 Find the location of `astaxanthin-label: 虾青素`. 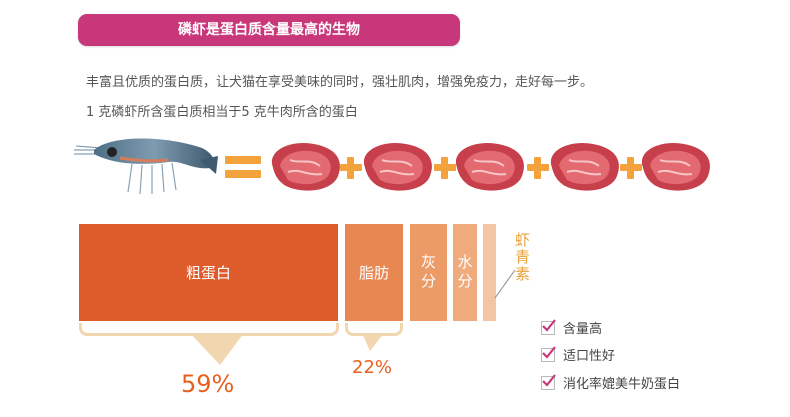

astaxanthin-label: 虾青素 is located at coordinates (522, 257).